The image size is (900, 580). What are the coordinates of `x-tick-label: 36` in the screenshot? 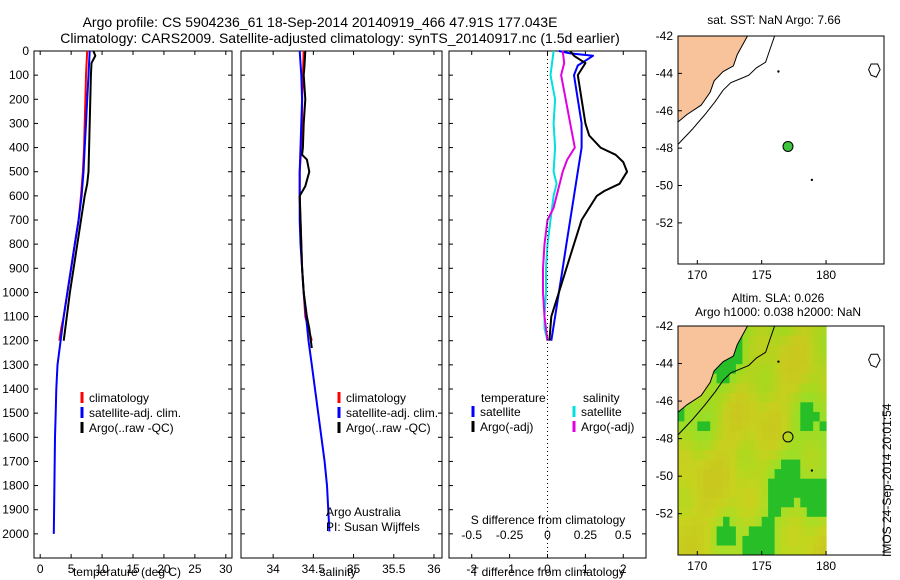 It's located at (434, 569).